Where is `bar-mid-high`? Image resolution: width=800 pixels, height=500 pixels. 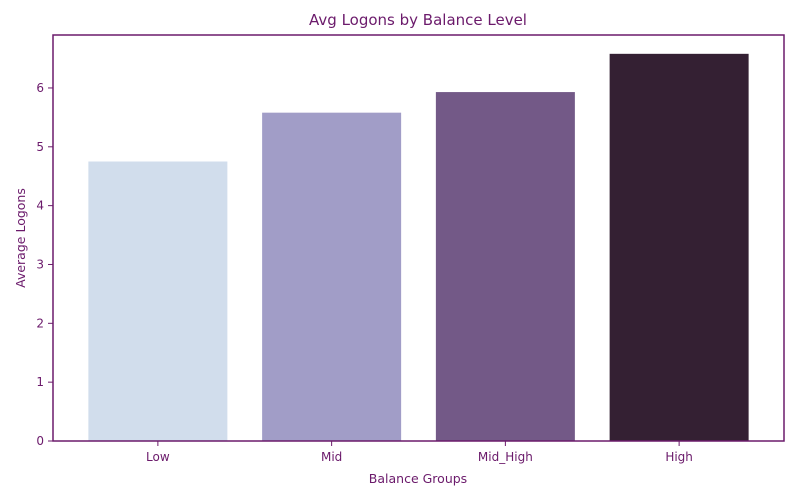
bar-mid-high is located at coordinates (505, 266).